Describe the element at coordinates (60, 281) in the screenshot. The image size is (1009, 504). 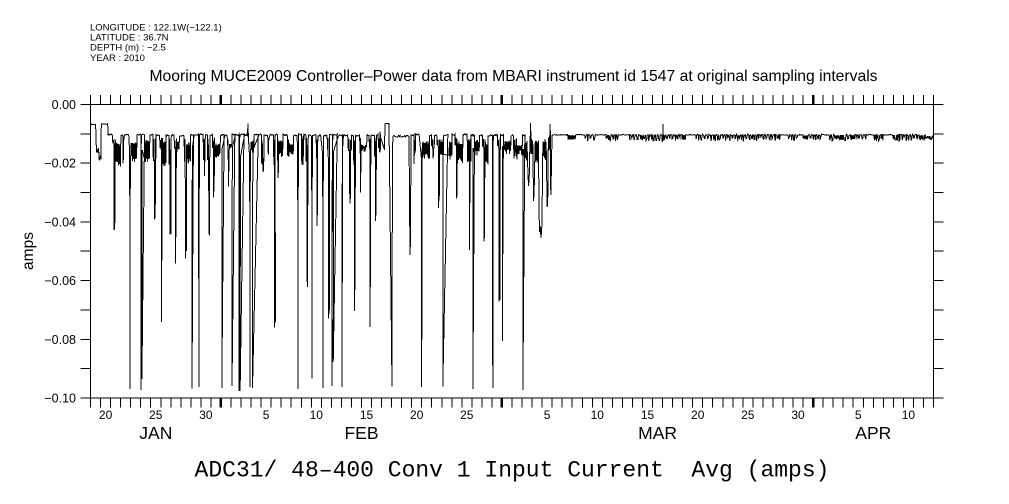
I see `svg-text: −0.06` at that location.